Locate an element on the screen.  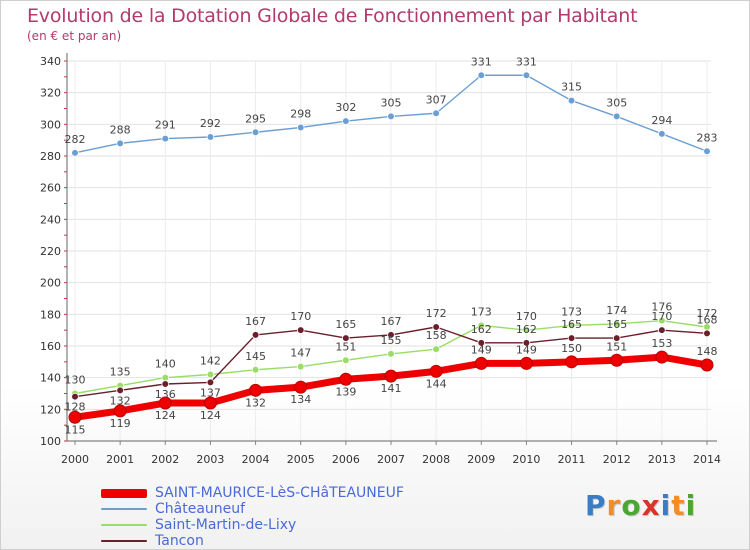
x-tick-label: 2008 is located at coordinates (436, 459).